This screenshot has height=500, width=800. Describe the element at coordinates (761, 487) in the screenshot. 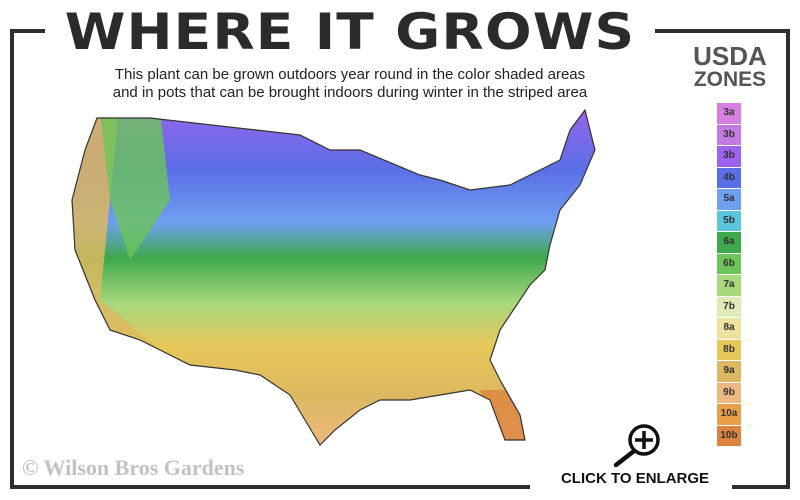

I see `frame-bottom-right` at that location.